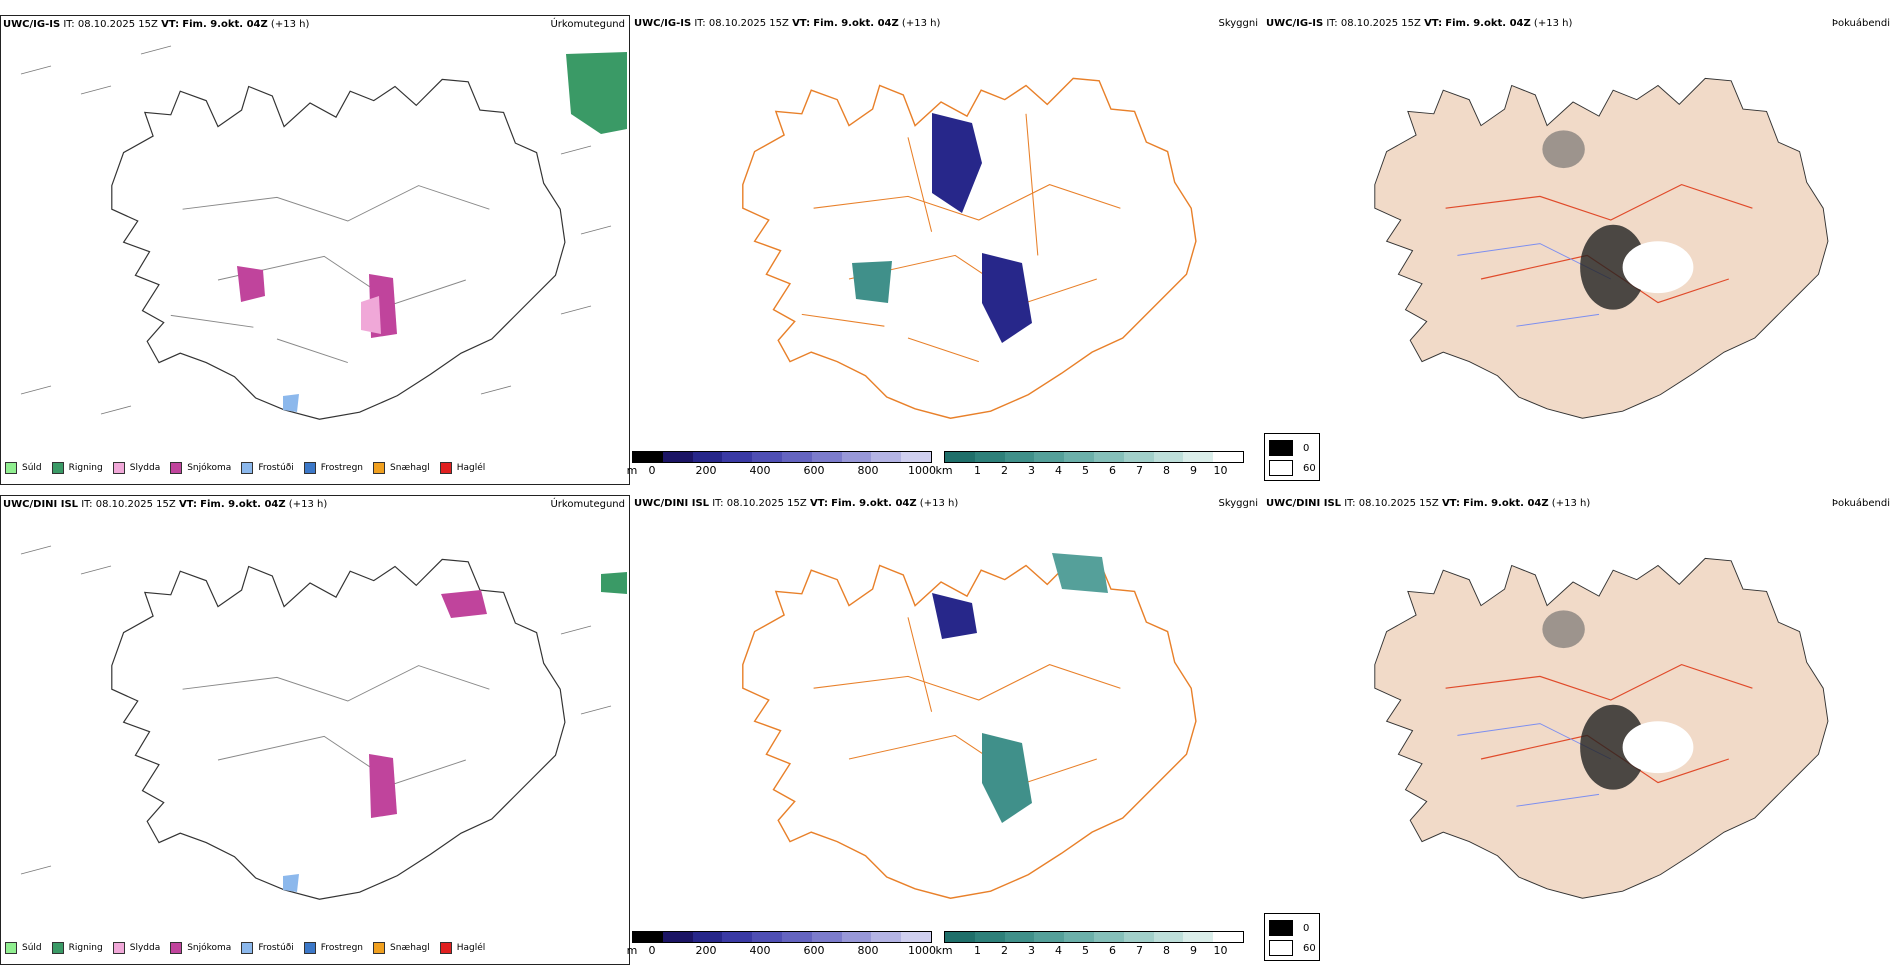 This screenshot has height=965, width=1900. Describe the element at coordinates (1601, 728) in the screenshot. I see `fog-map` at that location.